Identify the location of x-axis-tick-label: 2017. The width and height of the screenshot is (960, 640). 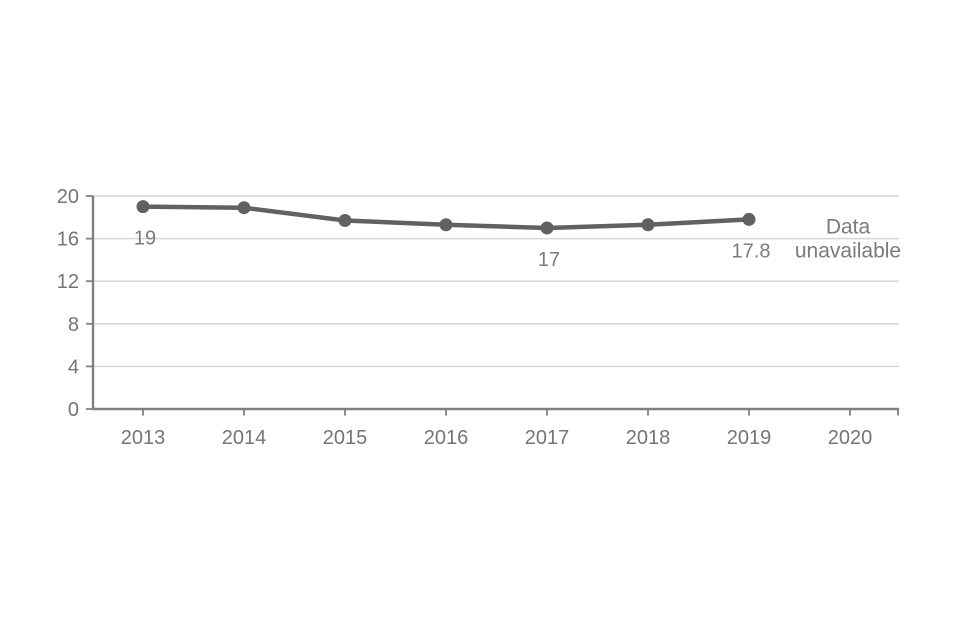
(547, 438).